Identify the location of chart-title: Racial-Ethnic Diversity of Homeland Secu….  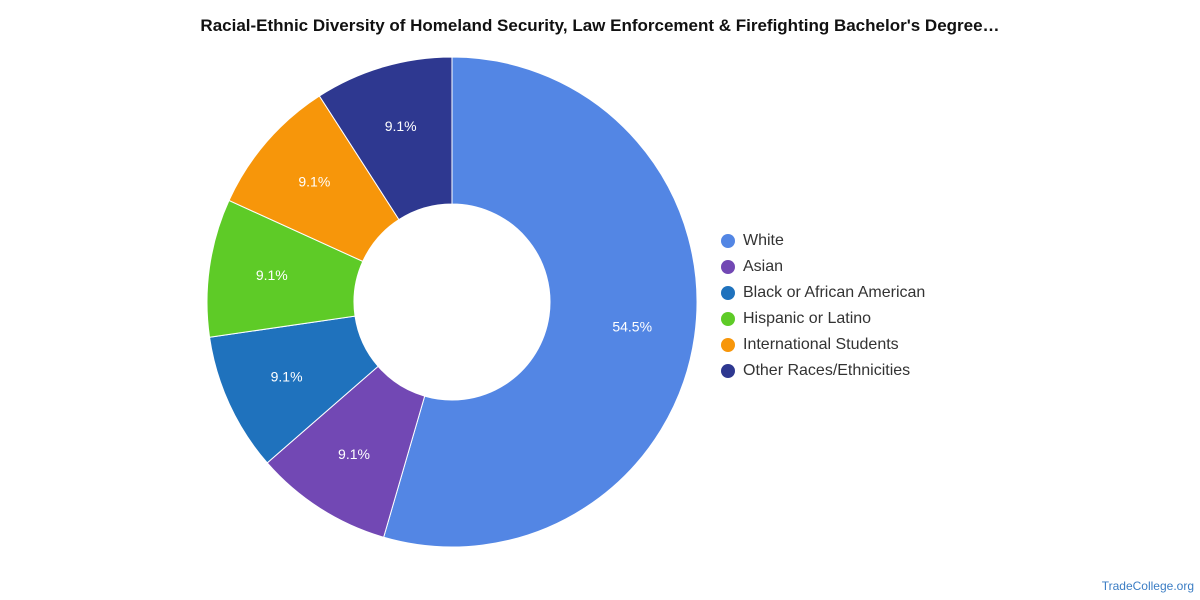
(600, 25).